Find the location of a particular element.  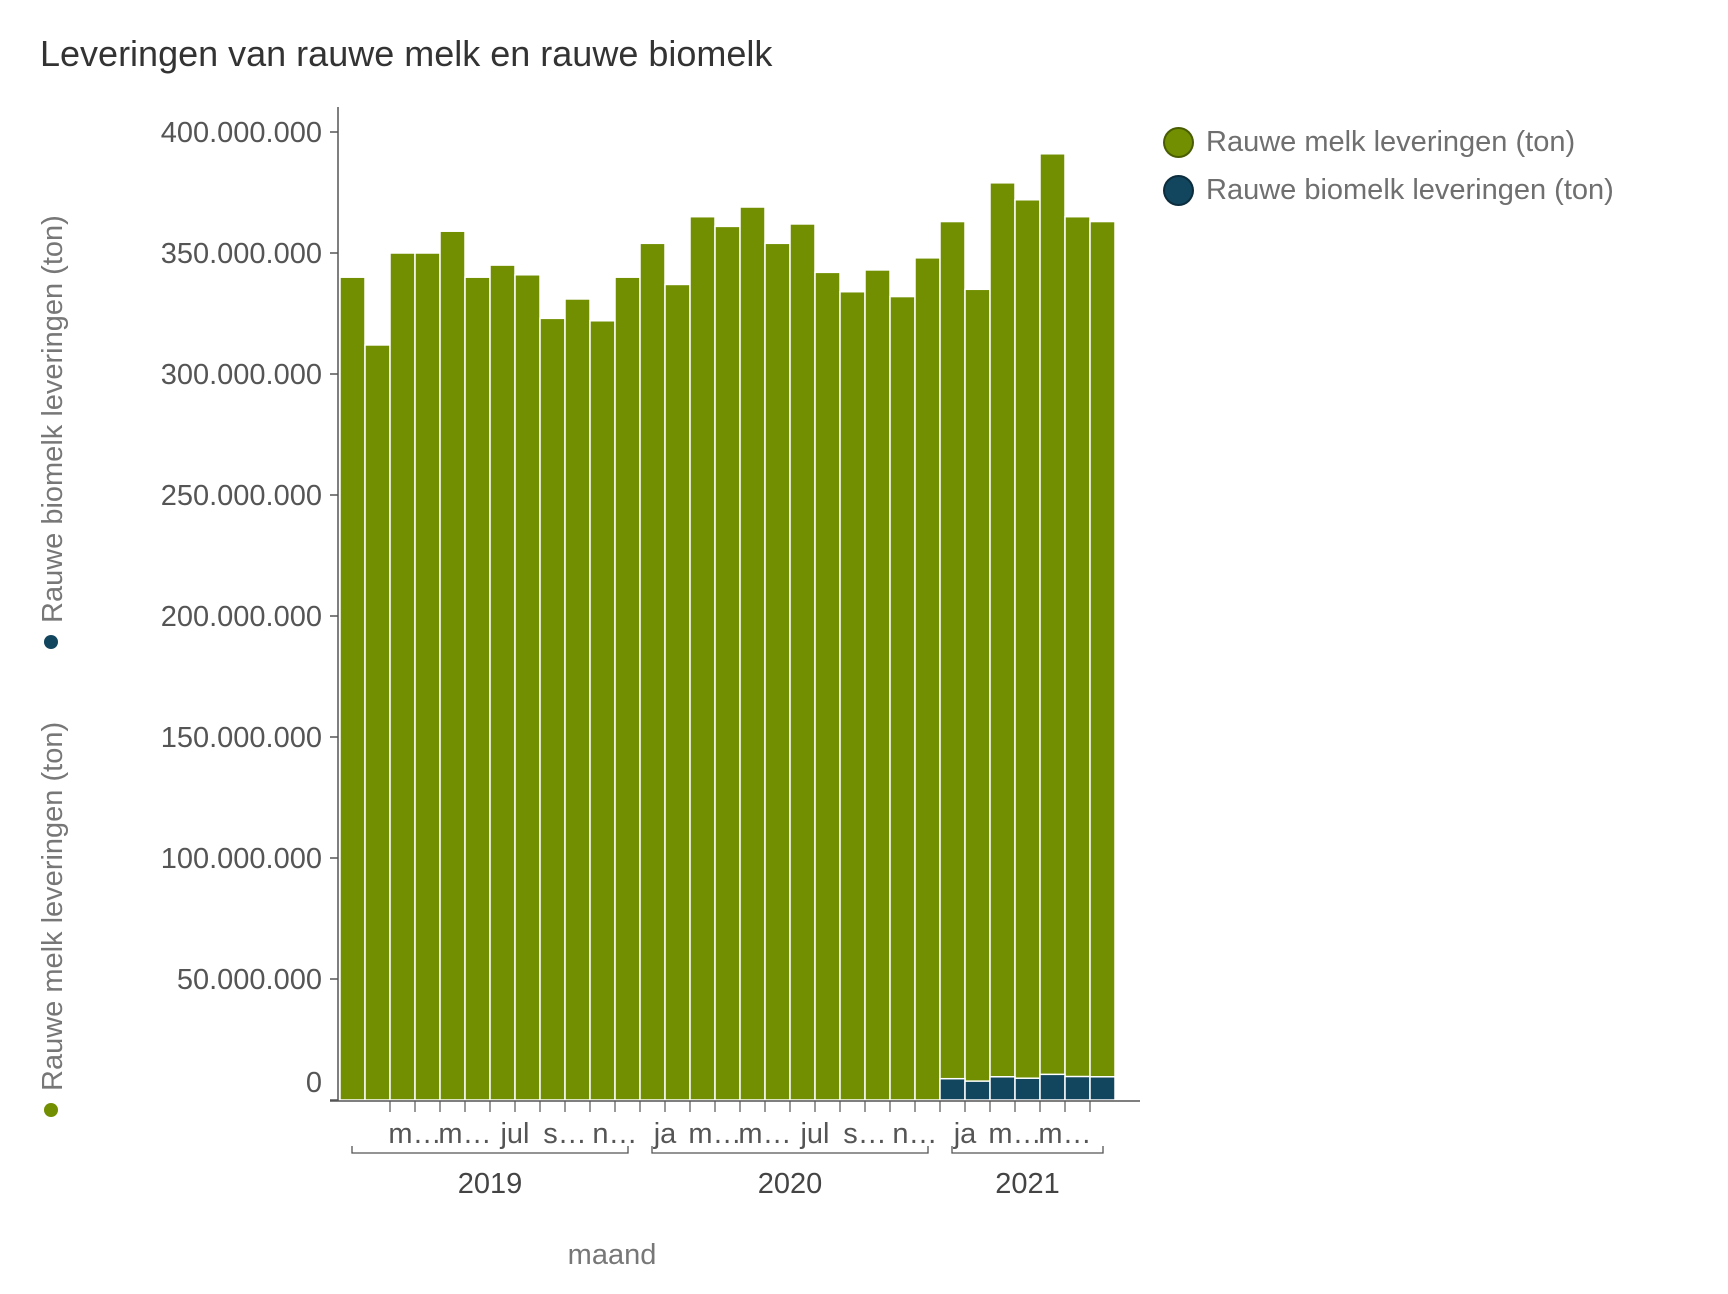

y-title-dot-rauwe-biomelk is located at coordinates (51, 642).